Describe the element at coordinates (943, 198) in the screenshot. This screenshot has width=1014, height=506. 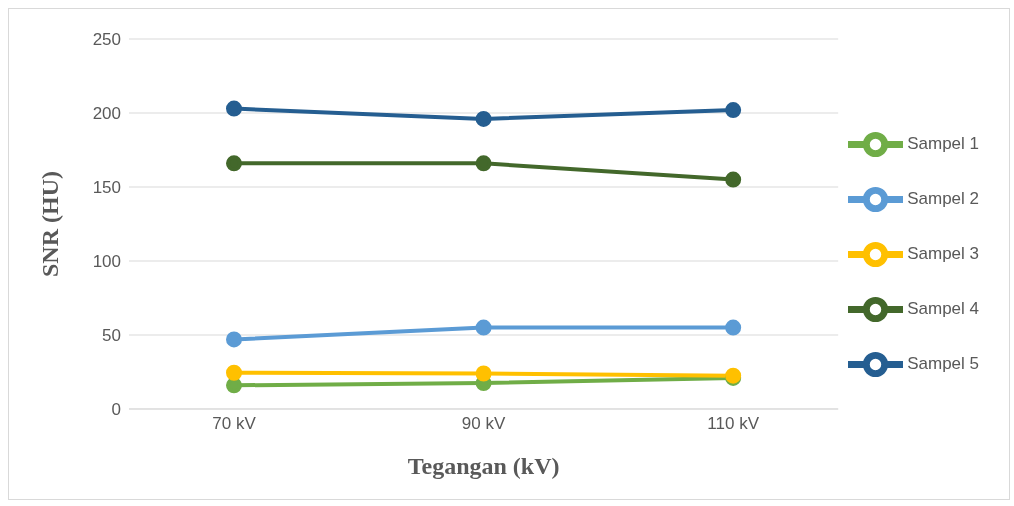
I see `legend-label: Sampel 2` at that location.